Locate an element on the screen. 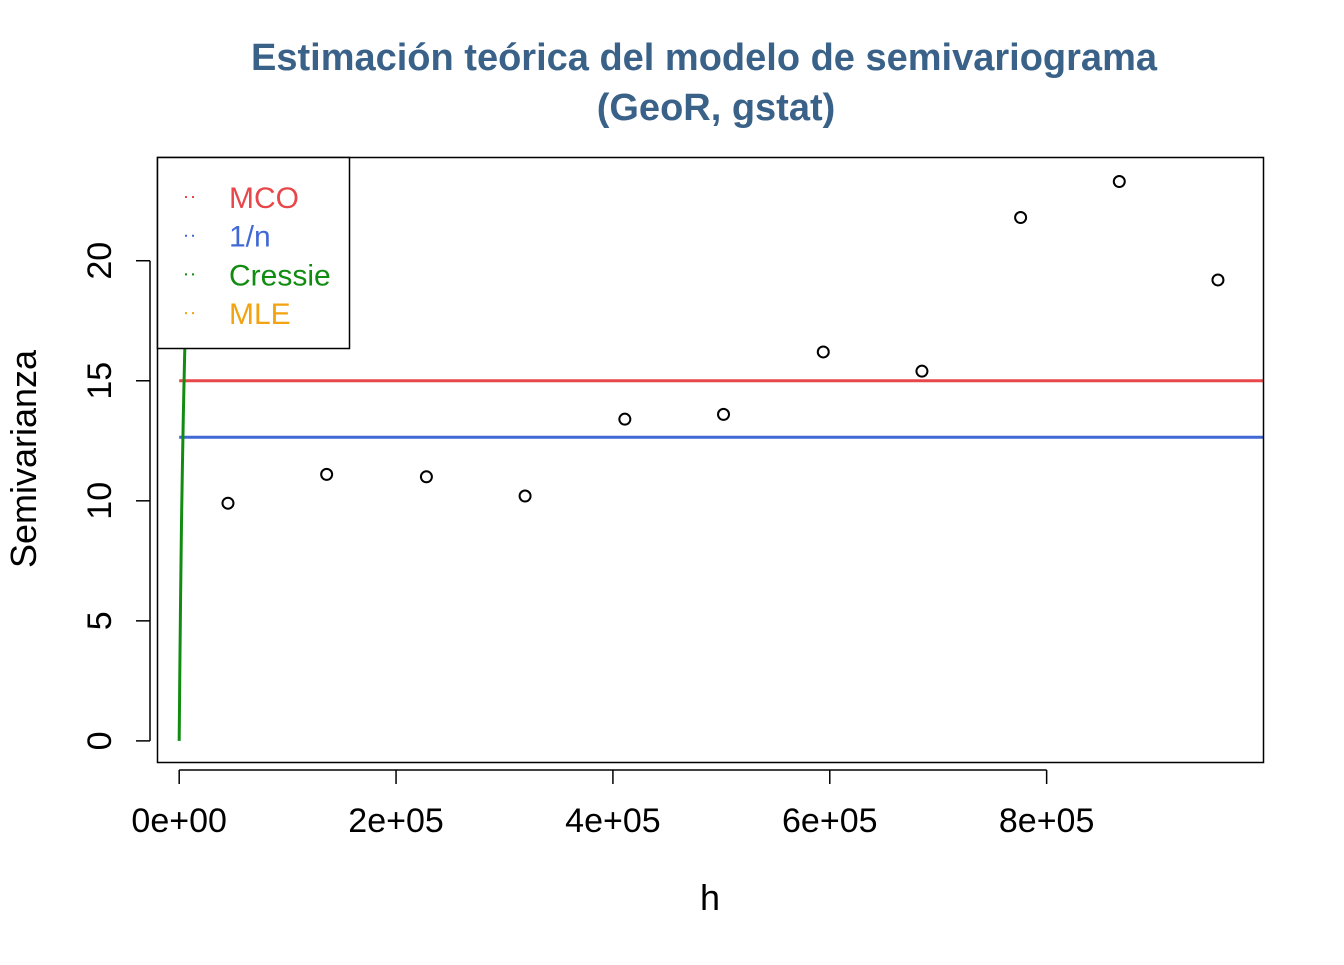 The image size is (1344, 965). legend-label-cressie: Cressie is located at coordinates (280, 275).